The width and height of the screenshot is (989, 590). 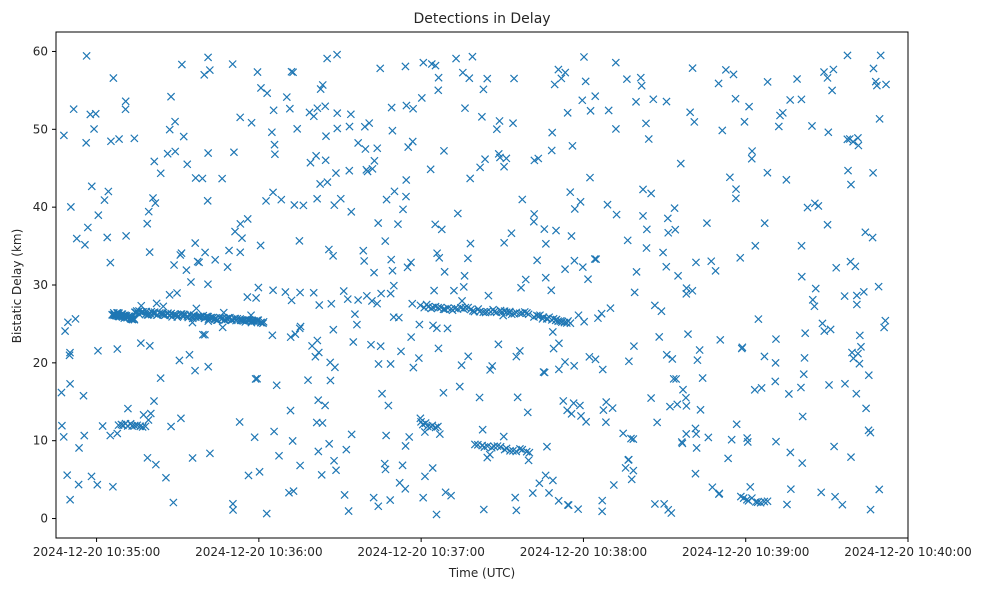 What do you see at coordinates (44, 285) in the screenshot?
I see `y-axis: 0 10 20 30 40 50 60` at bounding box center [44, 285].